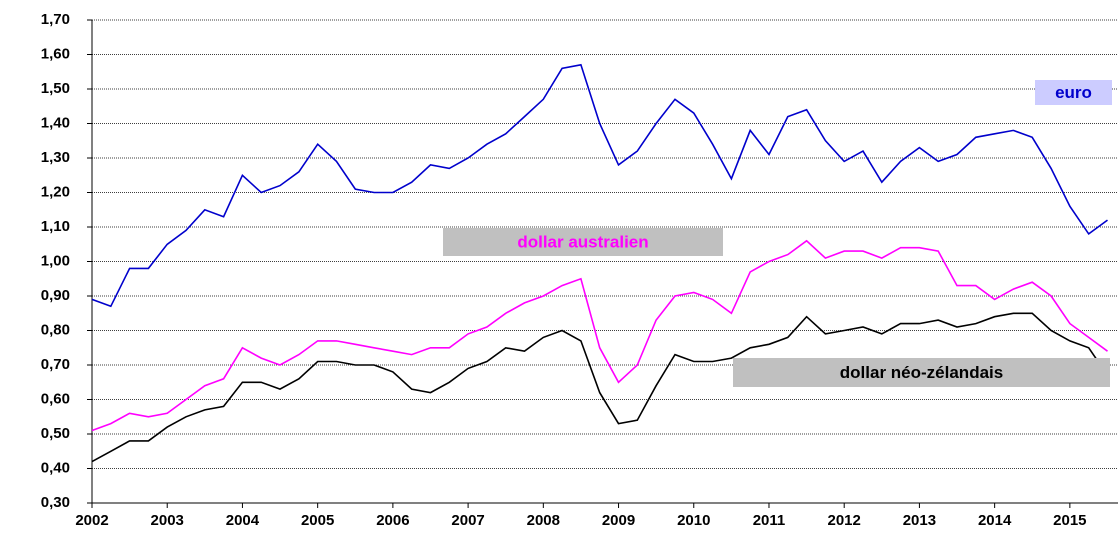  I want to click on legend-label: dollar australien, so click(582, 241).